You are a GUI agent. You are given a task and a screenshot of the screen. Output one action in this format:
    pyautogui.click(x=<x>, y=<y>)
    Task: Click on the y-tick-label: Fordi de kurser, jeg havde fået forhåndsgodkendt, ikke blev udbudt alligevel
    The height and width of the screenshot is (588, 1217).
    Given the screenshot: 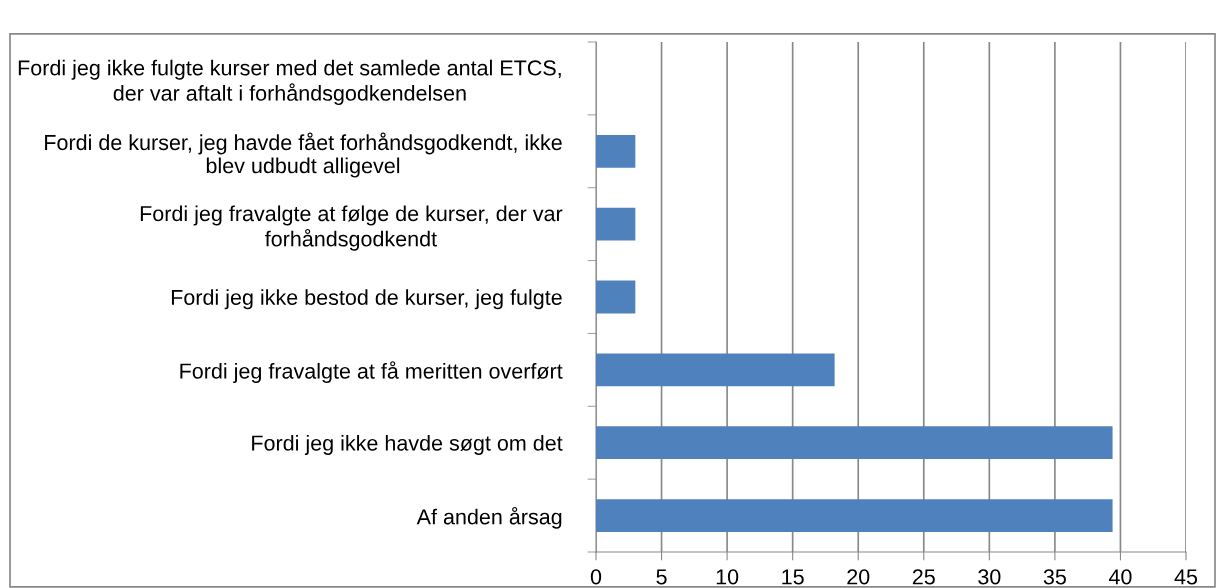 What is the action you would take?
    pyautogui.click(x=303, y=155)
    